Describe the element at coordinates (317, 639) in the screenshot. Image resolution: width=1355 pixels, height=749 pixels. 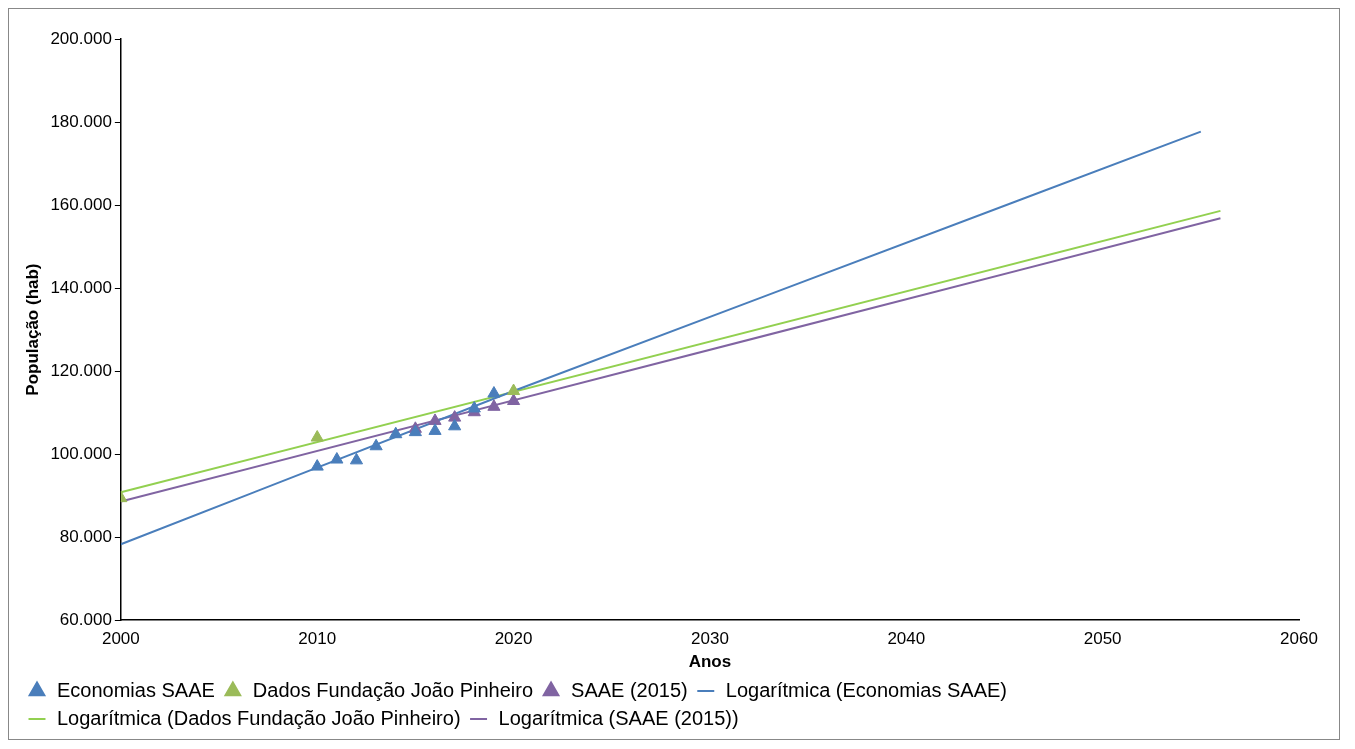
I see `x-tick-label: 2010` at that location.